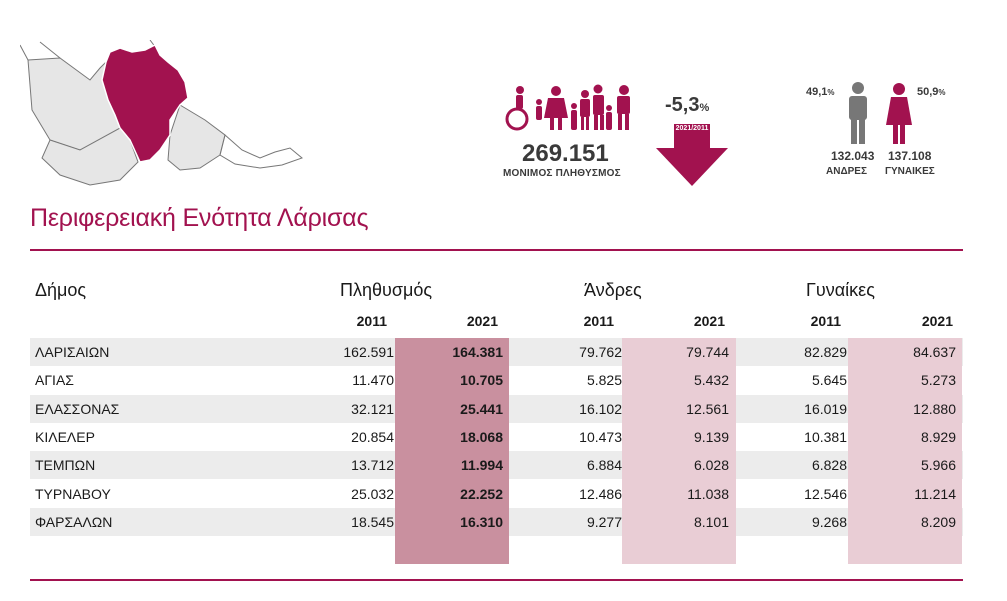 Image resolution: width=1007 pixels, height=601 pixels. What do you see at coordinates (829, 465) in the screenshot?
I see `table-cell-w11: 6.828` at bounding box center [829, 465].